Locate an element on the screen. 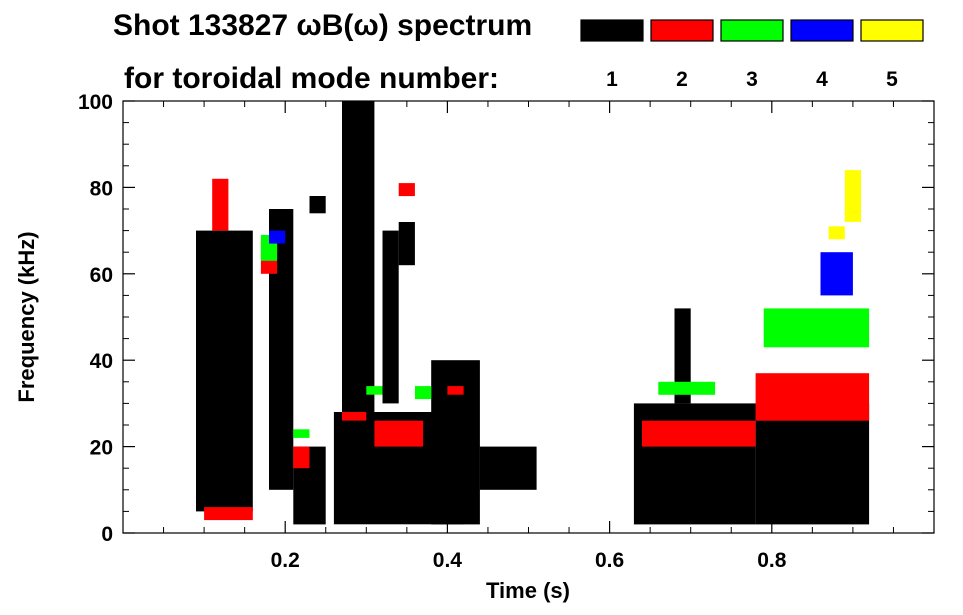 The image size is (963, 615). x-axis-title: Time (s) is located at coordinates (528, 590).